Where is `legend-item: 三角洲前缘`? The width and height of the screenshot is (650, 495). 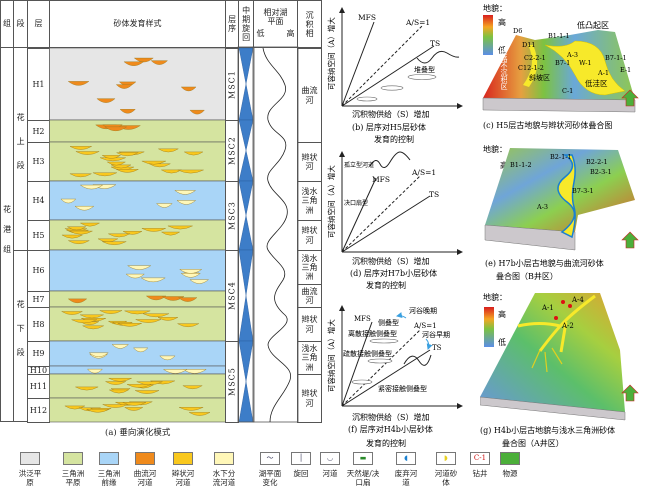
legend-item: 三角洲前缘 is located at coordinates (109, 469).